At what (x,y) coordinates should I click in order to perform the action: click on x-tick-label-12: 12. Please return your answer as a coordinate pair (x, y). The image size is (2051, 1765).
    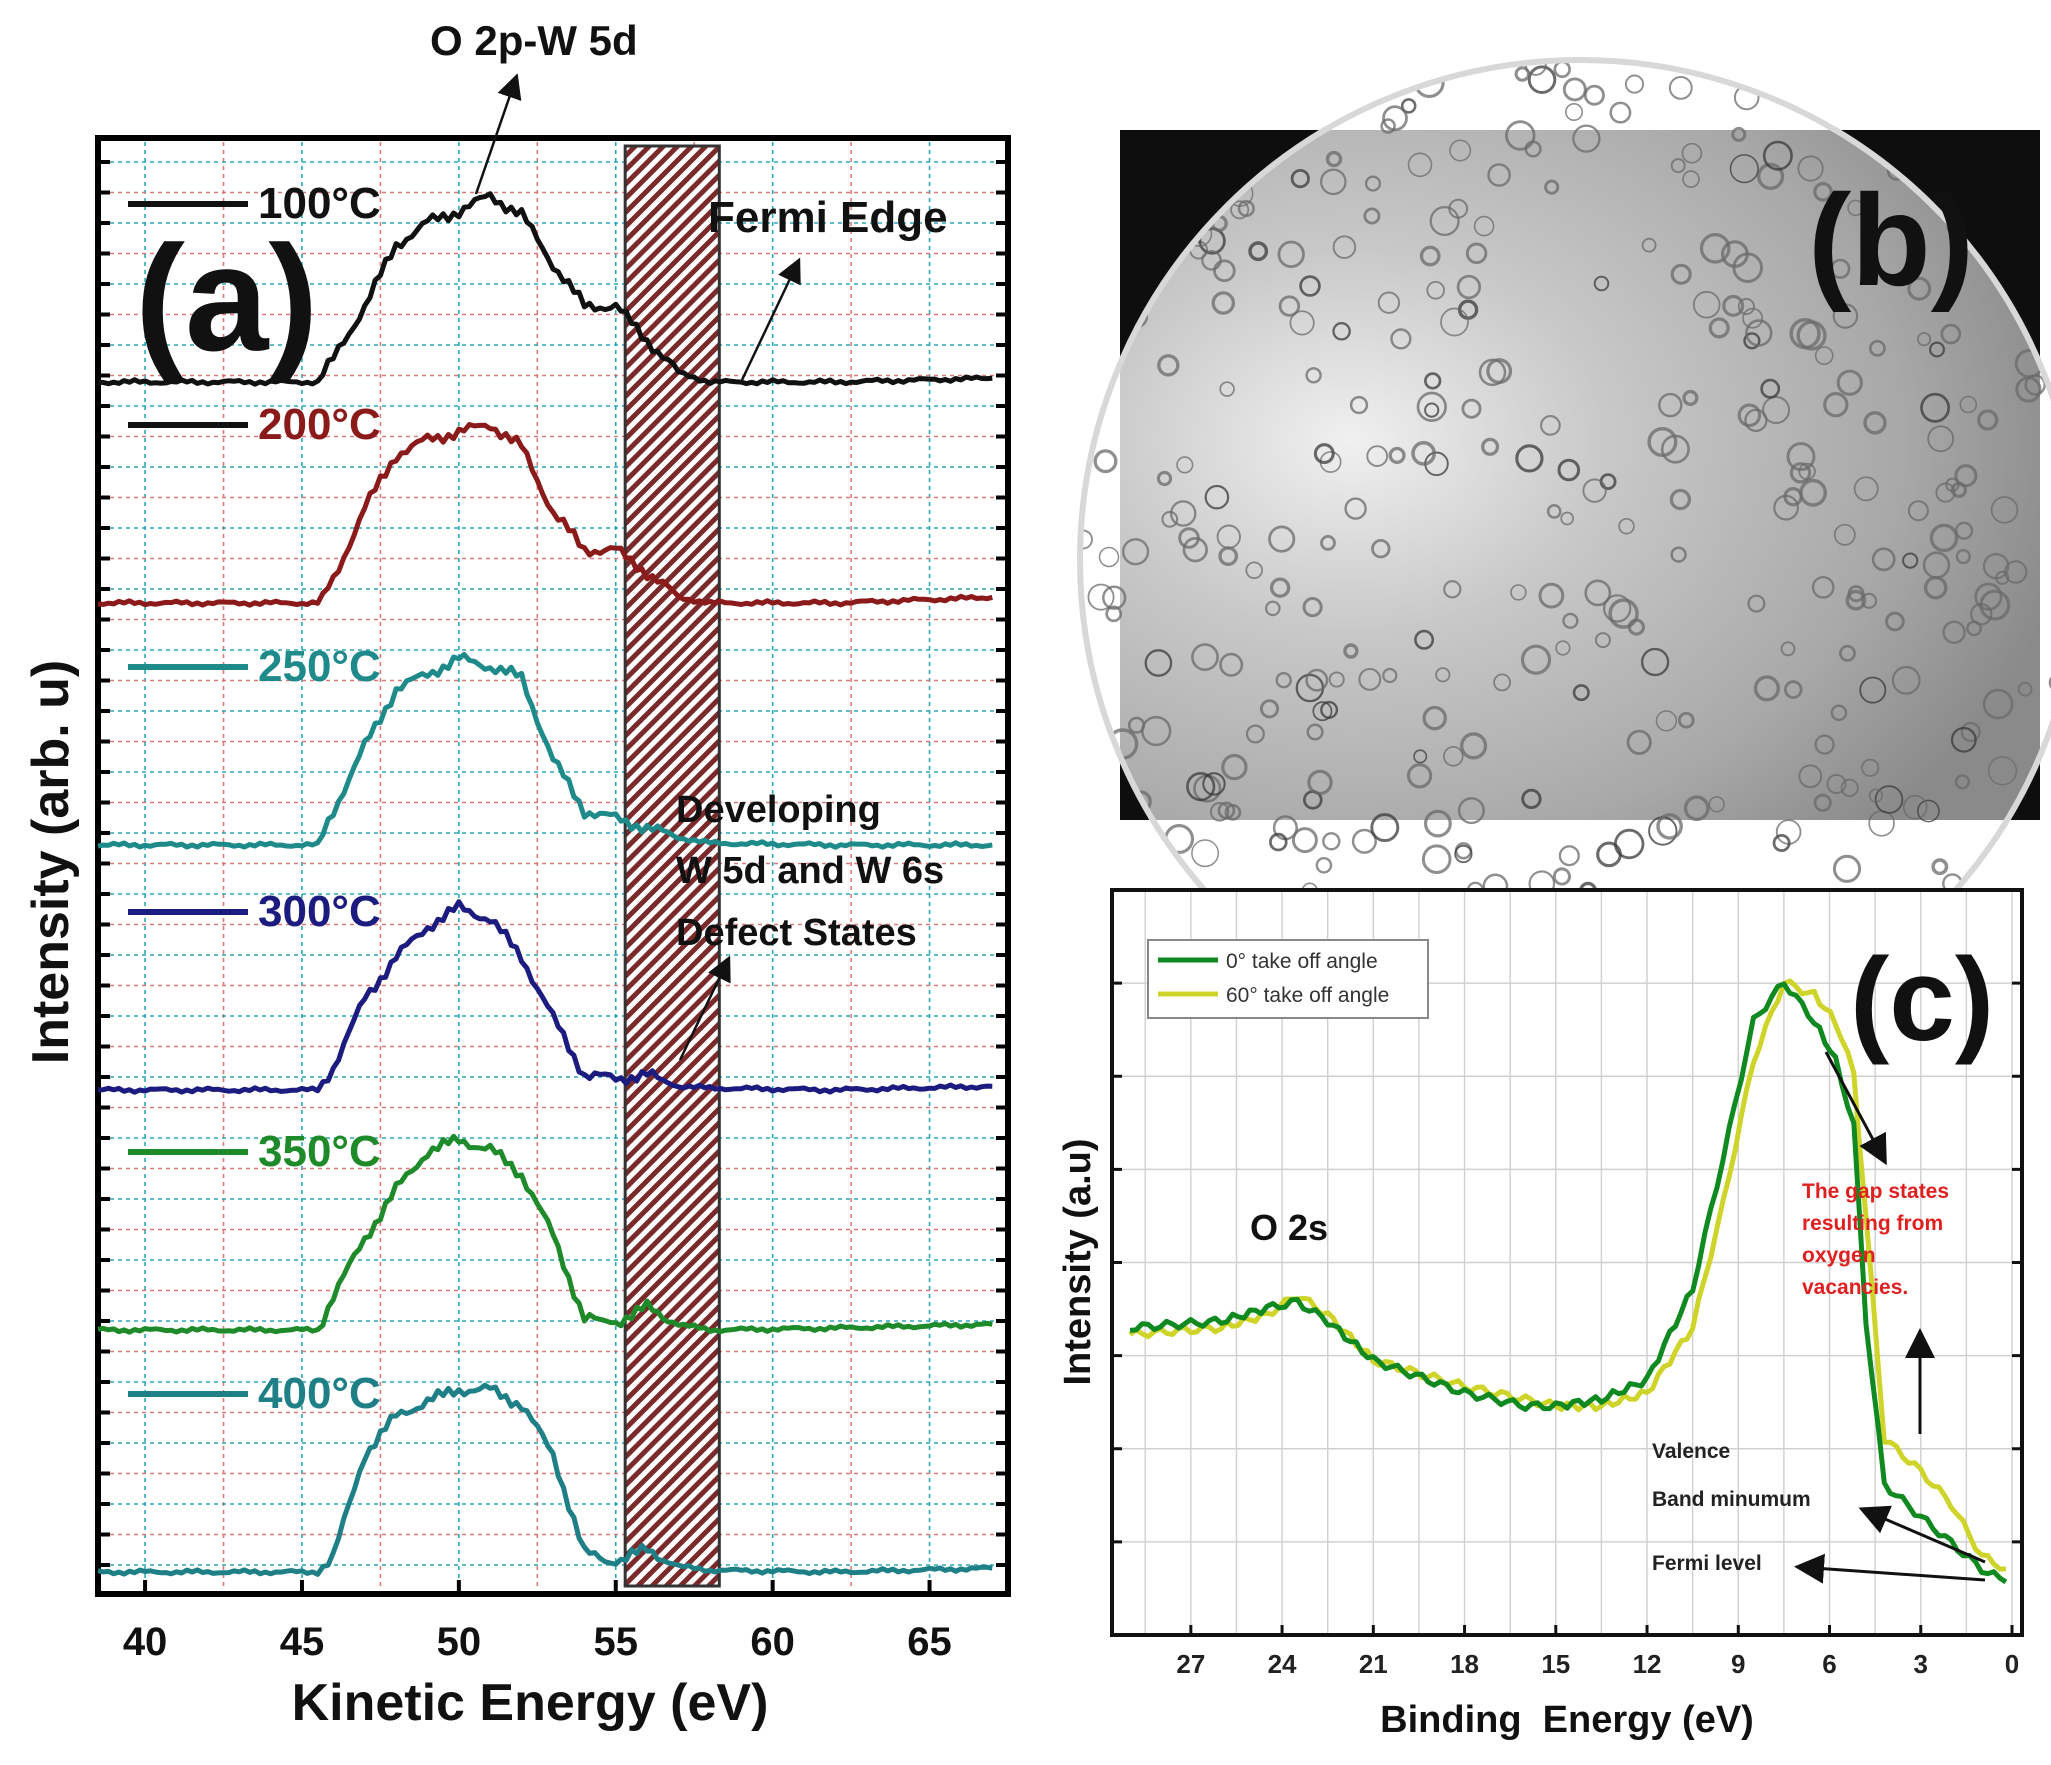
    Looking at the image, I should click on (1647, 1664).